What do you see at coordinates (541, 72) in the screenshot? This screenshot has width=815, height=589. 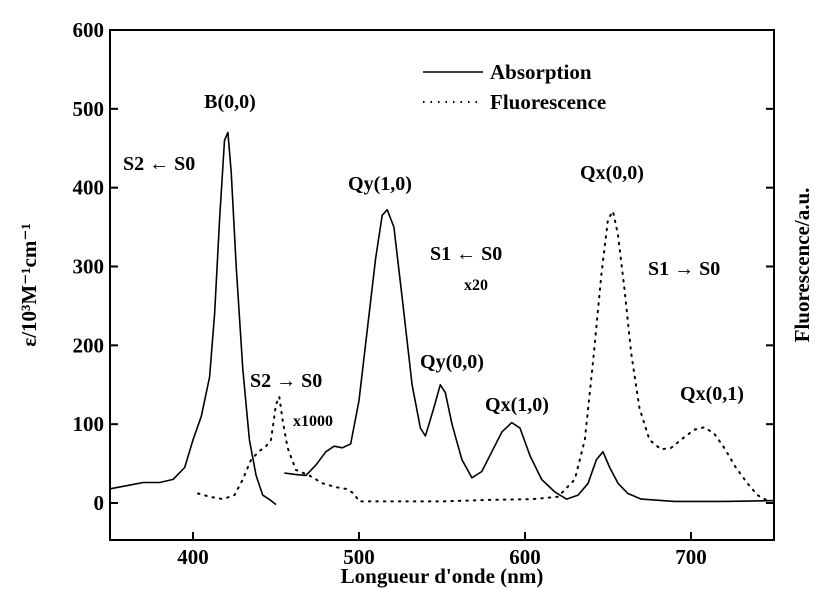 I see `legend-label-absorption: Absorption` at bounding box center [541, 72].